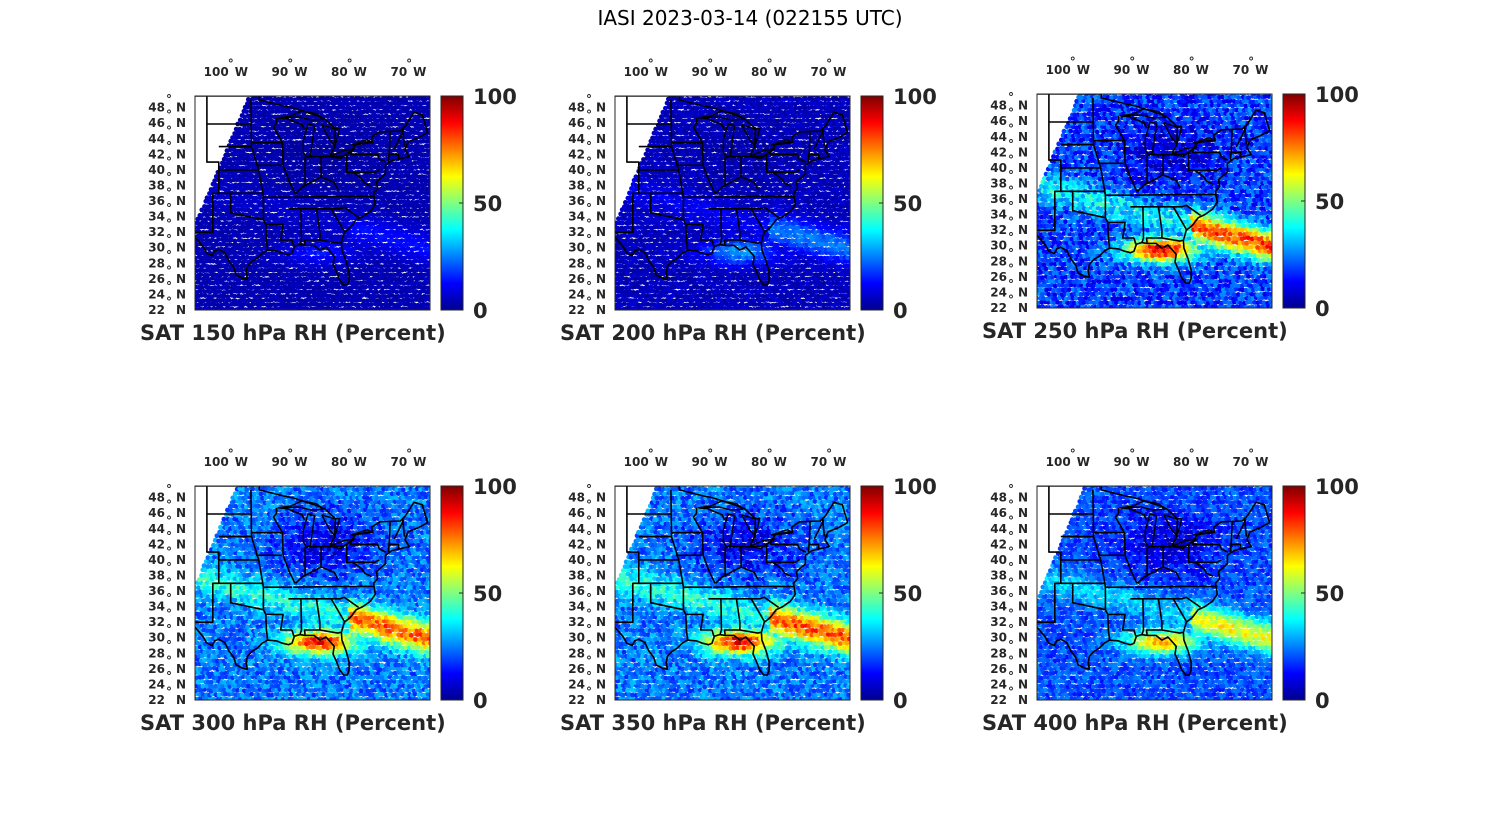 This screenshot has height=825, width=1500. Describe the element at coordinates (279, 72) in the screenshot. I see `lon-tick-label: 90` at that location.